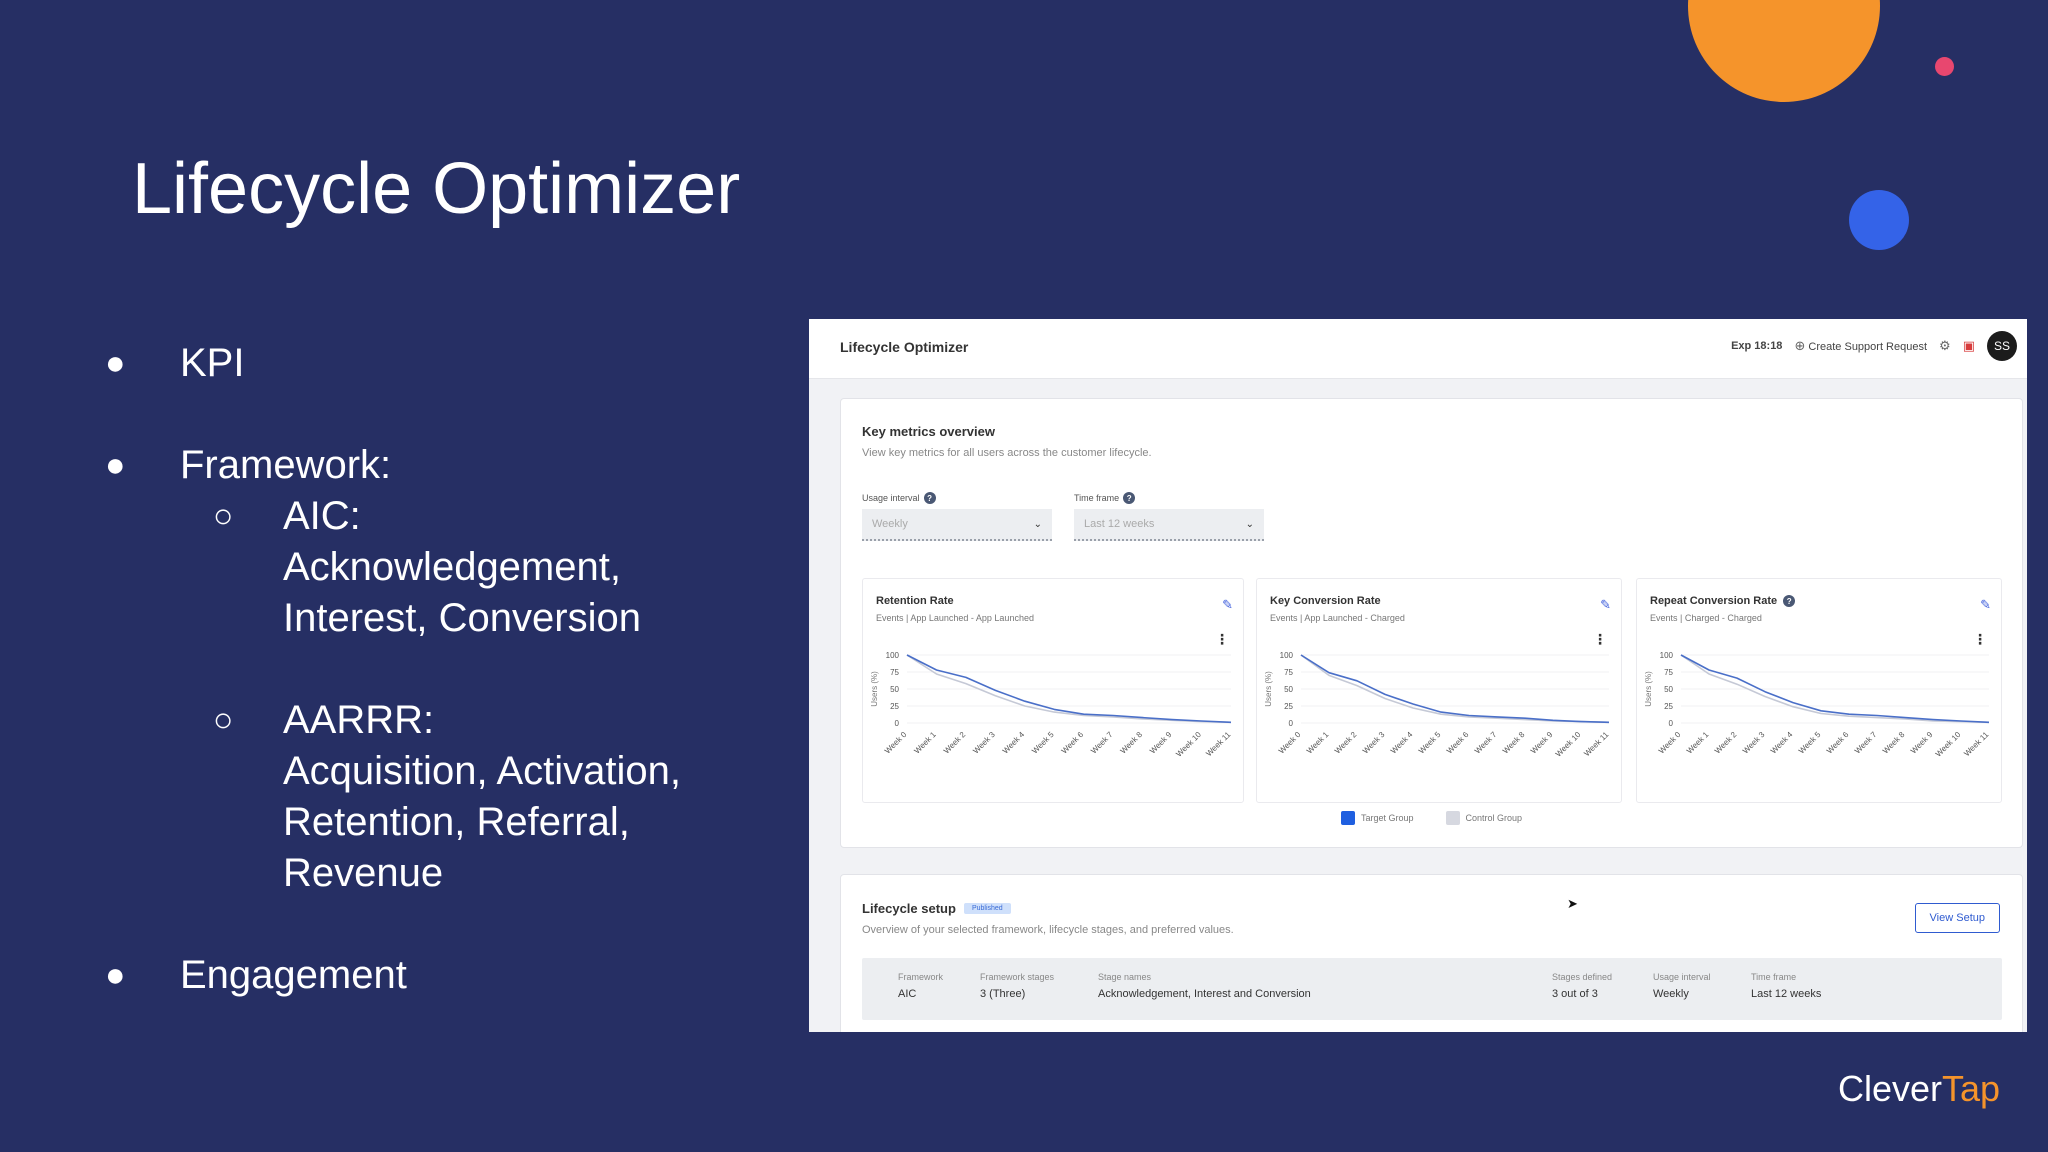  Describe the element at coordinates (1682, 986) in the screenshot. I see `col-usage-interval: Usage interval Weekly` at that location.